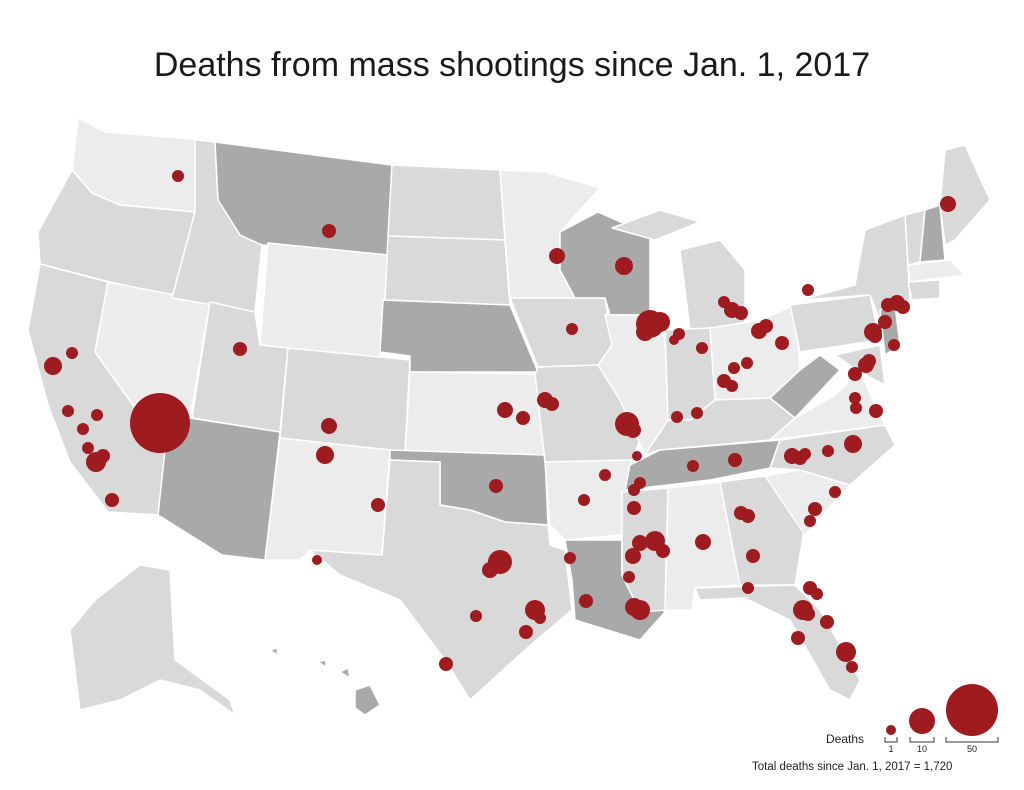 Image resolution: width=1024 pixels, height=790 pixels. I want to click on legend-value-1: 1, so click(890, 749).